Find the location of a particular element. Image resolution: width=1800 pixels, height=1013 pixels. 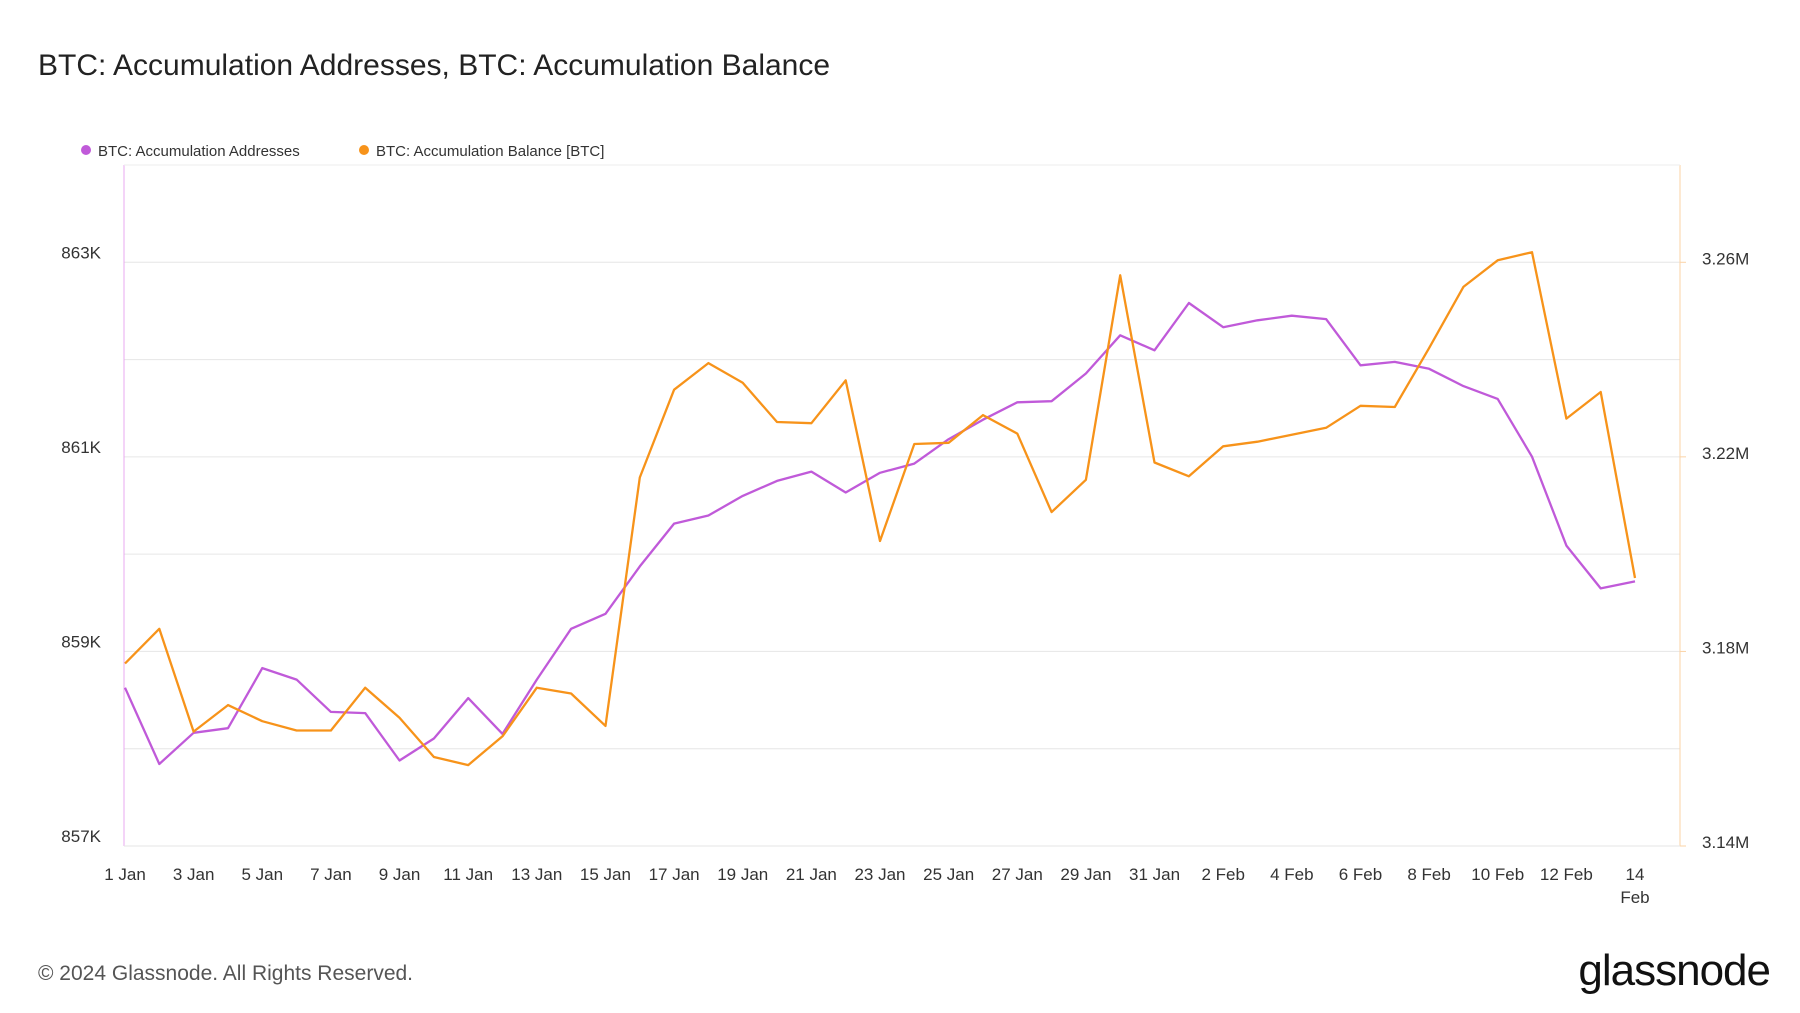

legend-label: BTC: Accumulation Balance [BTC] is located at coordinates (490, 151).